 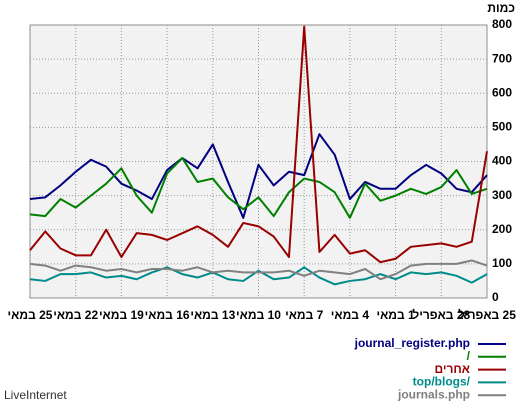 What do you see at coordinates (35, 395) in the screenshot?
I see `brand: LiveInternet` at bounding box center [35, 395].